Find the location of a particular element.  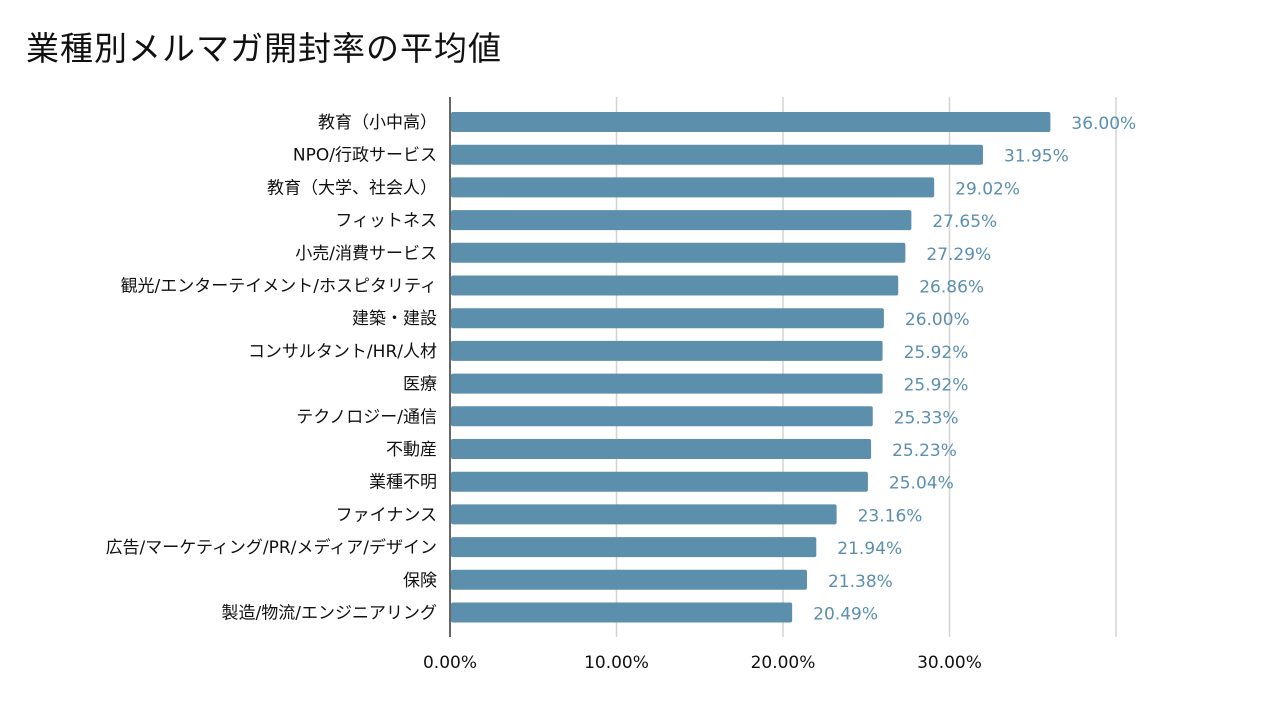

category-label: コンサルタント/HR/人材 is located at coordinates (342, 352).